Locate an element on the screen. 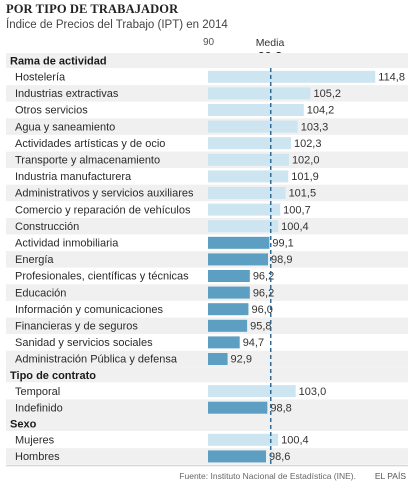 The width and height of the screenshot is (414, 488). category-label: Industrias extractivas is located at coordinates (67, 94).